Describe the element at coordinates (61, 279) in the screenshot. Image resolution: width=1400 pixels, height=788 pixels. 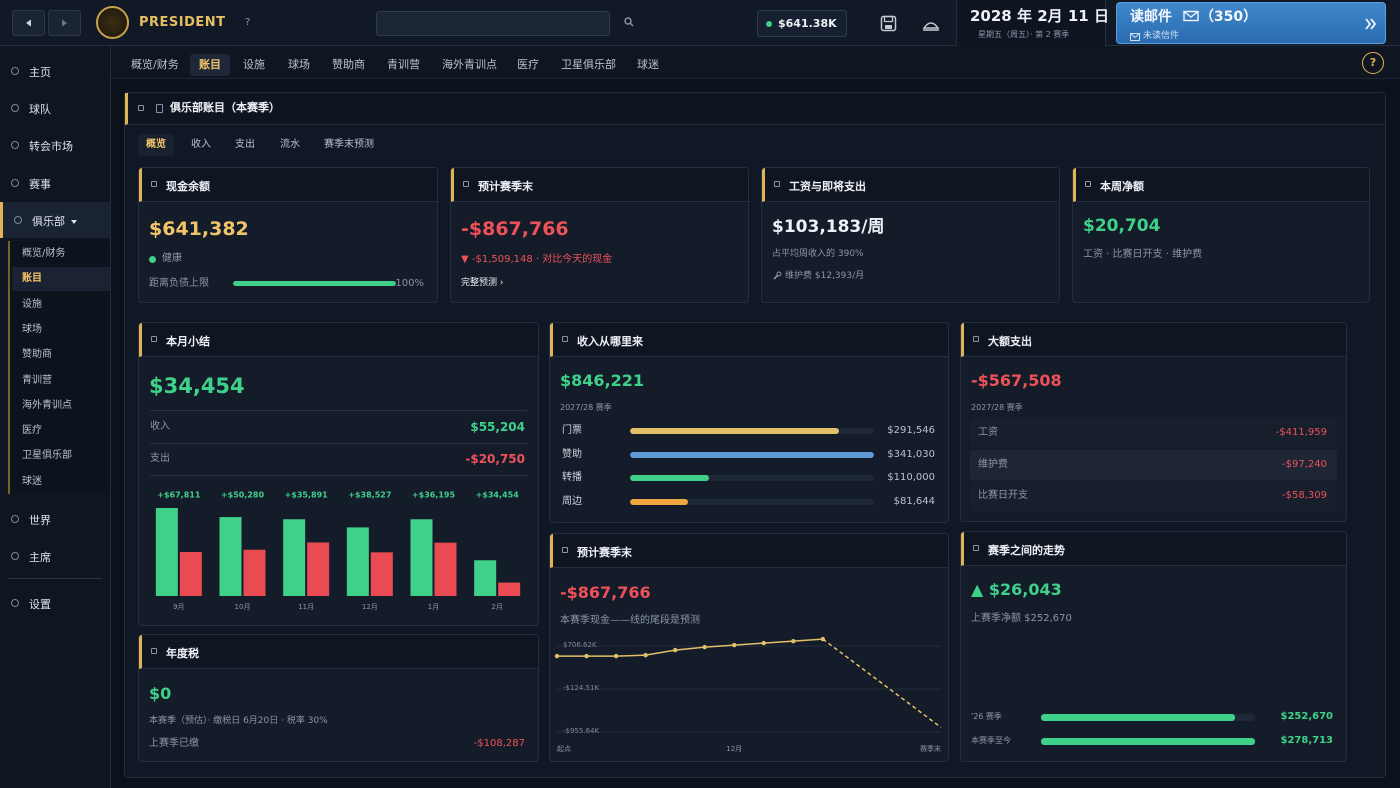
I see `submenu-item: 账目` at that location.